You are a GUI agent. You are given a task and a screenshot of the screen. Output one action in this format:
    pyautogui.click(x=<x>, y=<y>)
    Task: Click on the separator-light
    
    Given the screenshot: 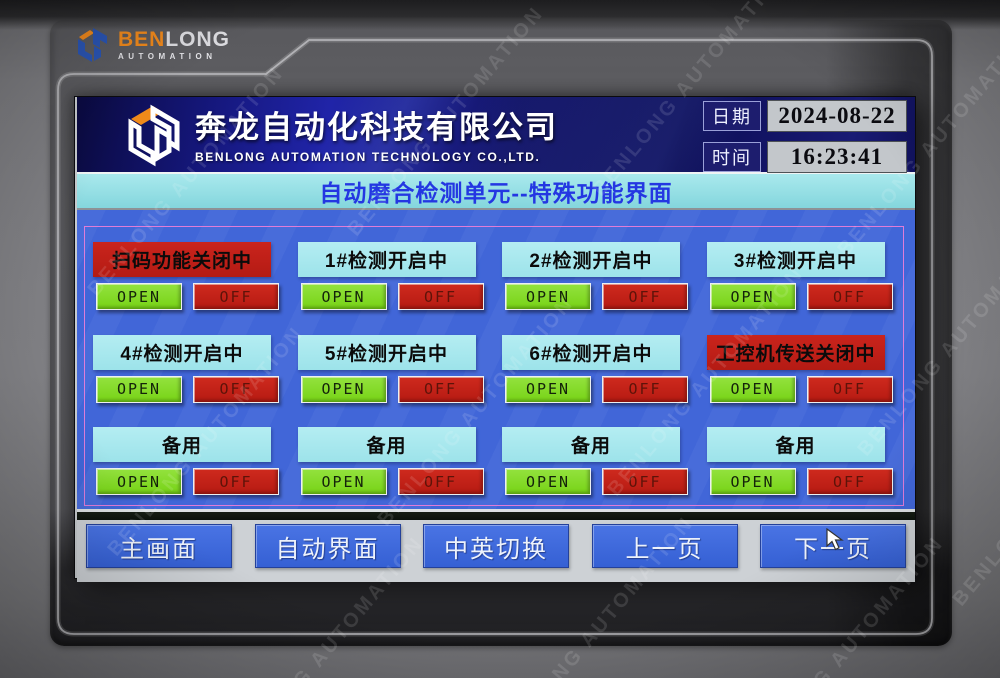 What is the action you would take?
    pyautogui.click(x=496, y=510)
    